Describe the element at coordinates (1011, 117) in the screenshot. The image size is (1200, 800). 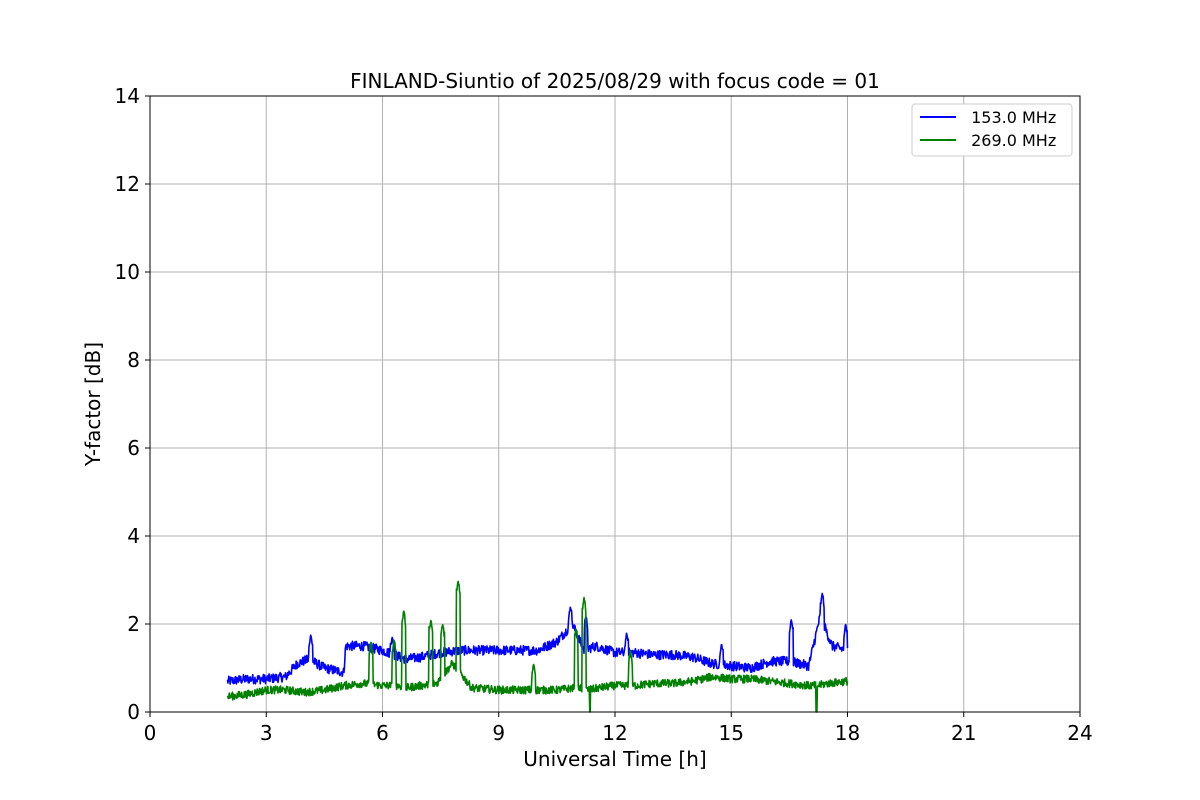
I see `legend-label-153mhz: 153.0 MHz` at that location.